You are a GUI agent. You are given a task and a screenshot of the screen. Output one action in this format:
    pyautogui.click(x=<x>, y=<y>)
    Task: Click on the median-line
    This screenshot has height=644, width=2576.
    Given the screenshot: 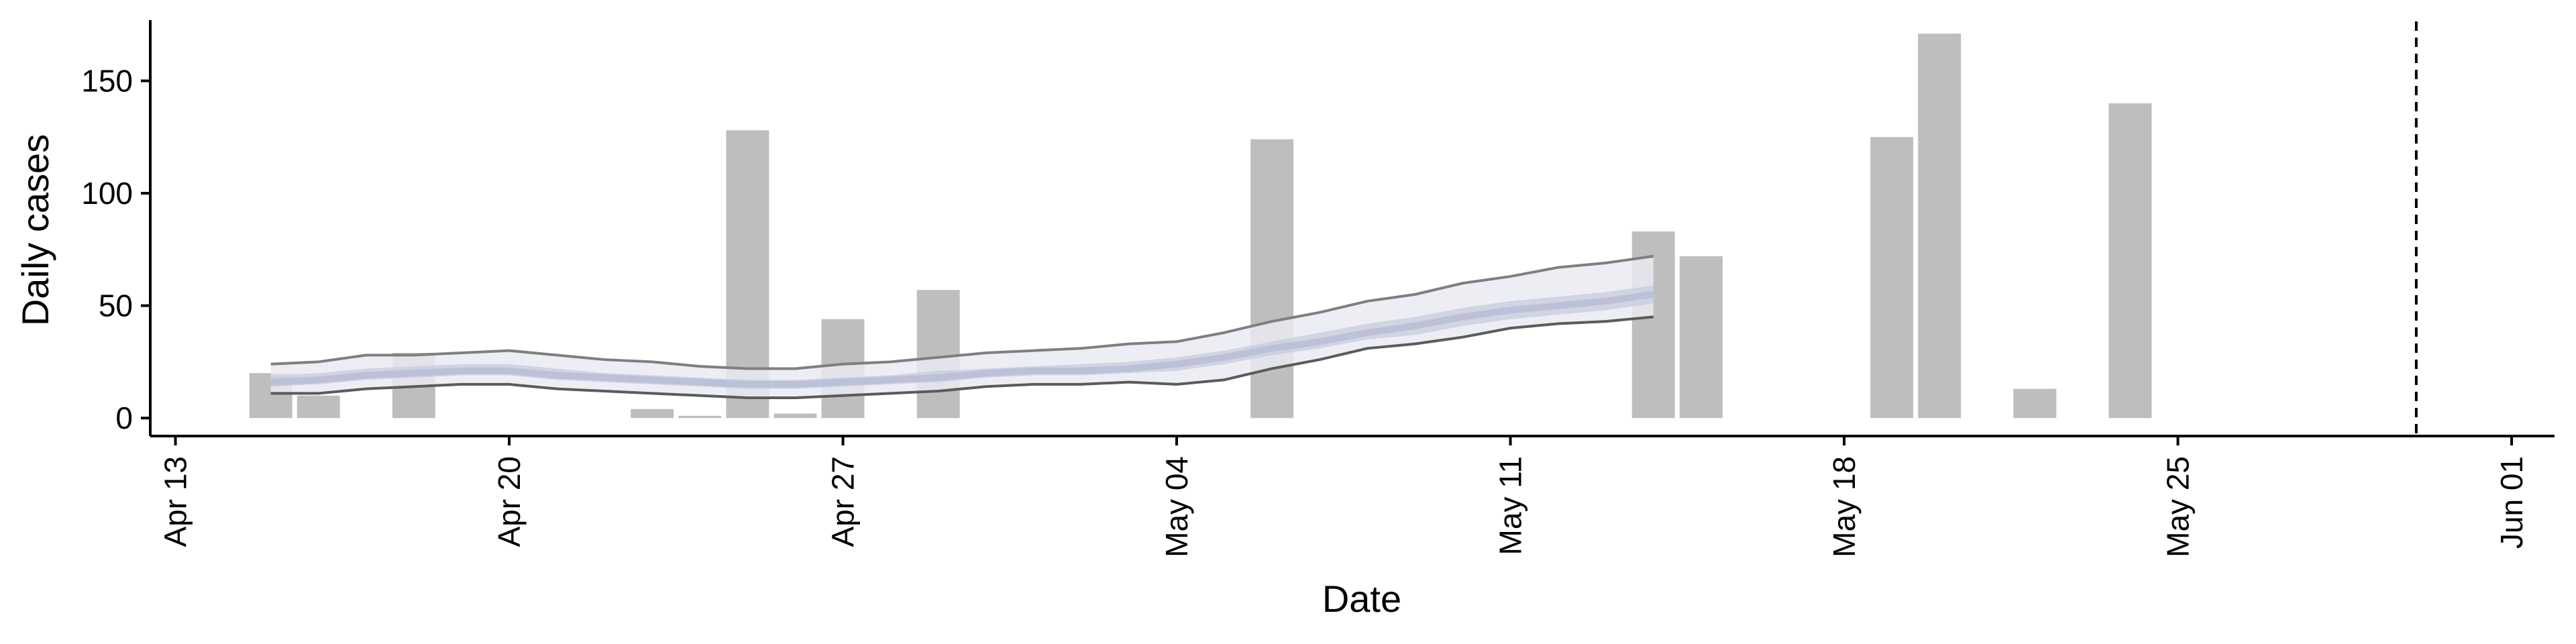 What is the action you would take?
    pyautogui.click(x=962, y=339)
    